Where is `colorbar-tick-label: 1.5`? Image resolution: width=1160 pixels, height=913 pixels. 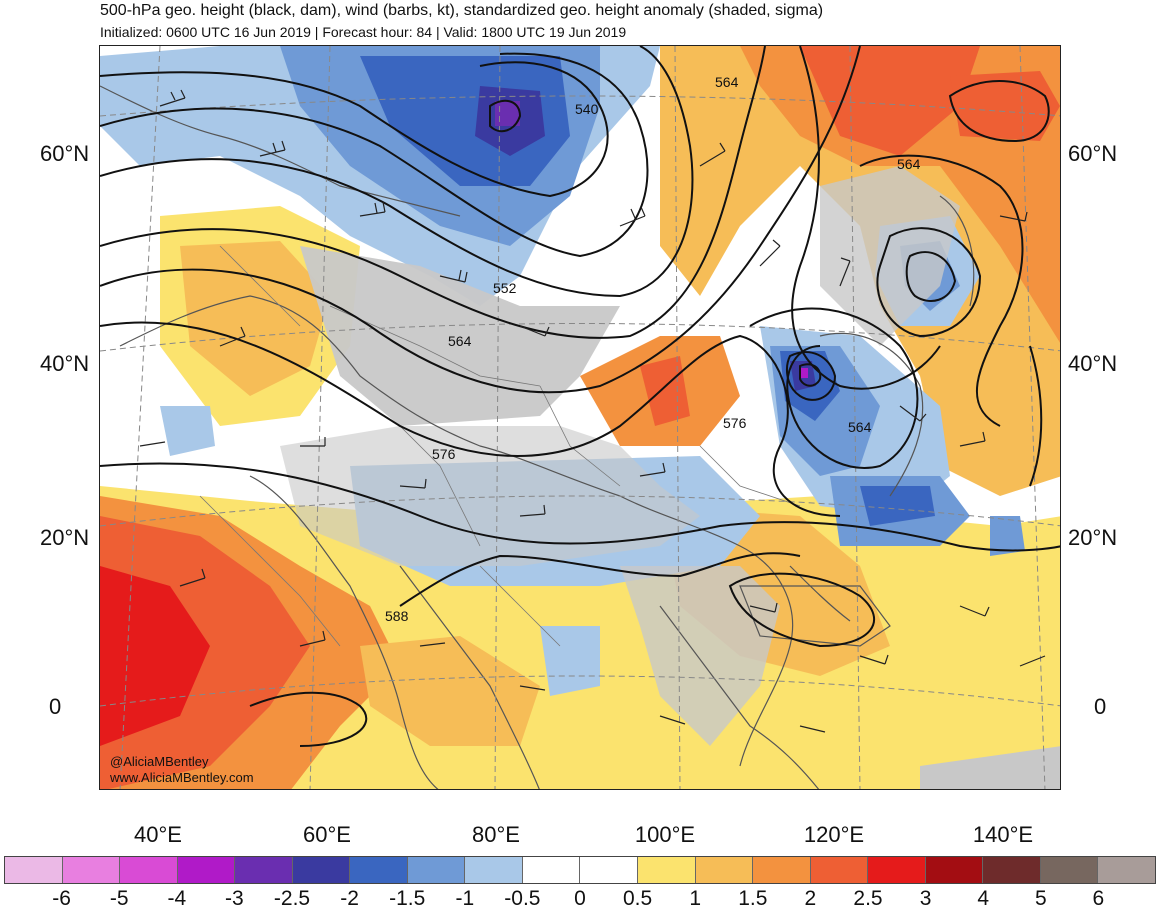
colorbar-tick-label: 1.5 is located at coordinates (753, 898).